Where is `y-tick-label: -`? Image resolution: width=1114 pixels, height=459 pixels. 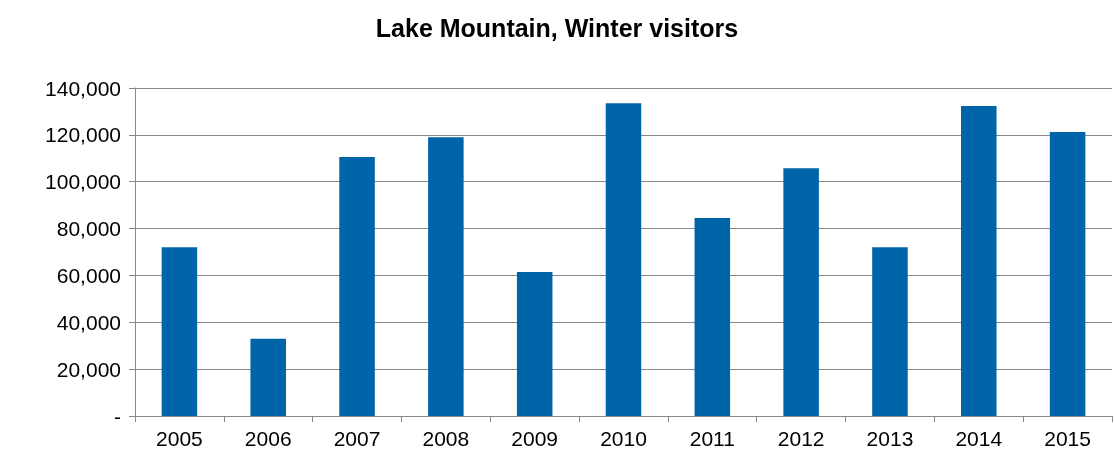
y-tick-label: - is located at coordinates (117, 416).